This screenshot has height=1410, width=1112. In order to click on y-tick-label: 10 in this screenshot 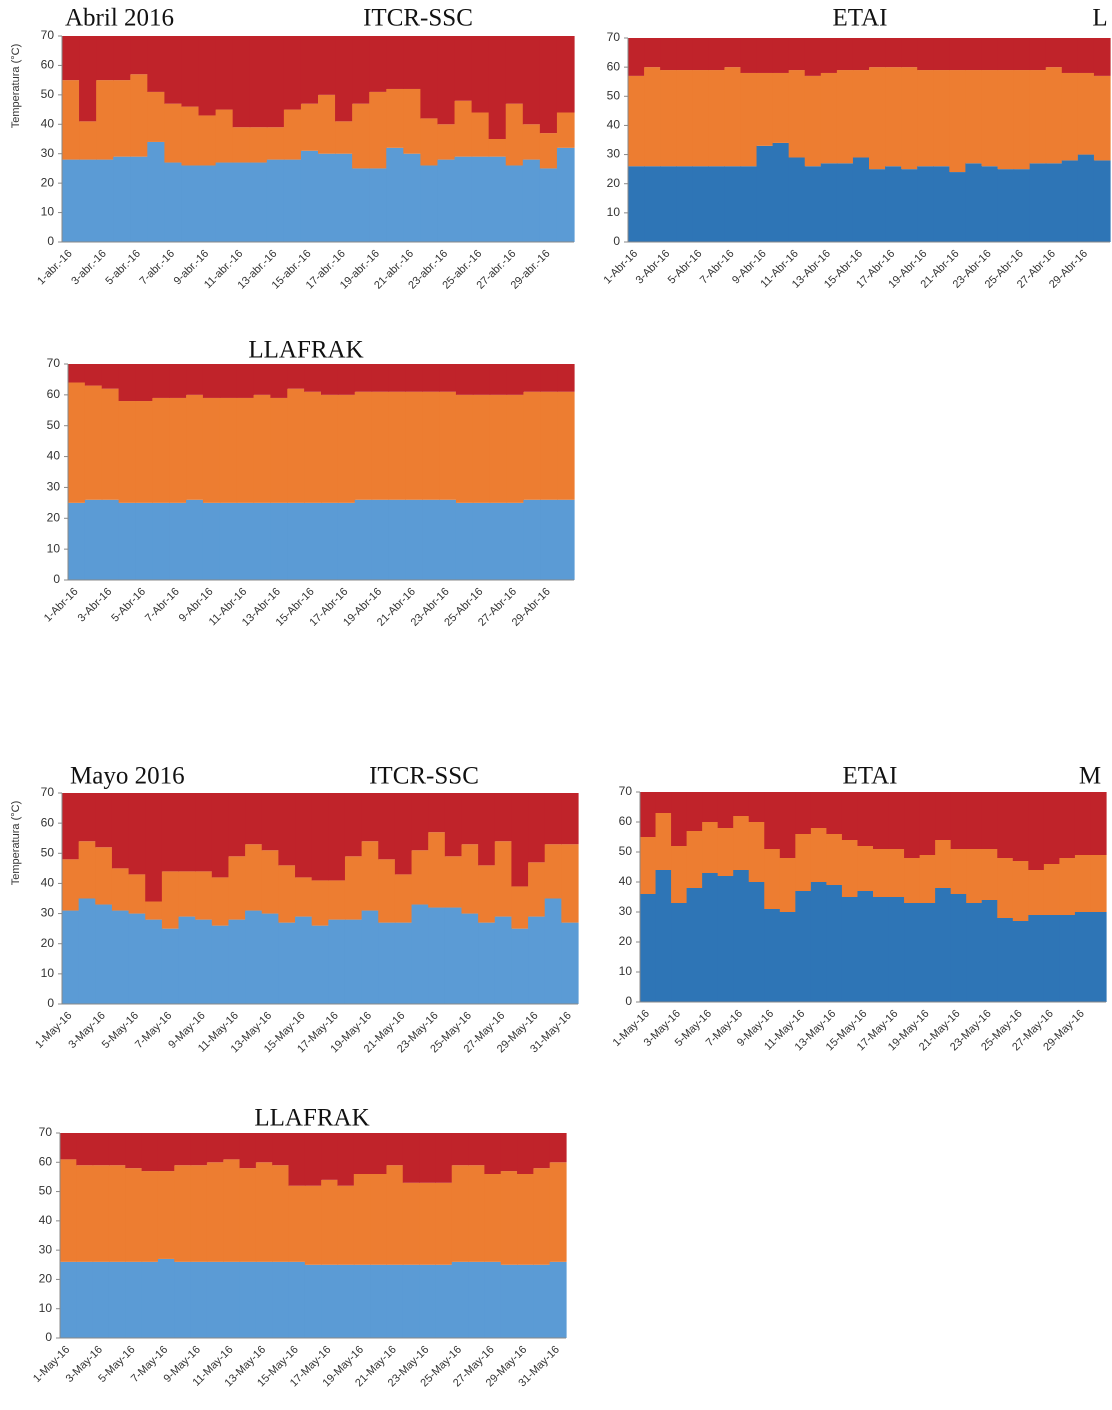, I will do `click(614, 212)`.